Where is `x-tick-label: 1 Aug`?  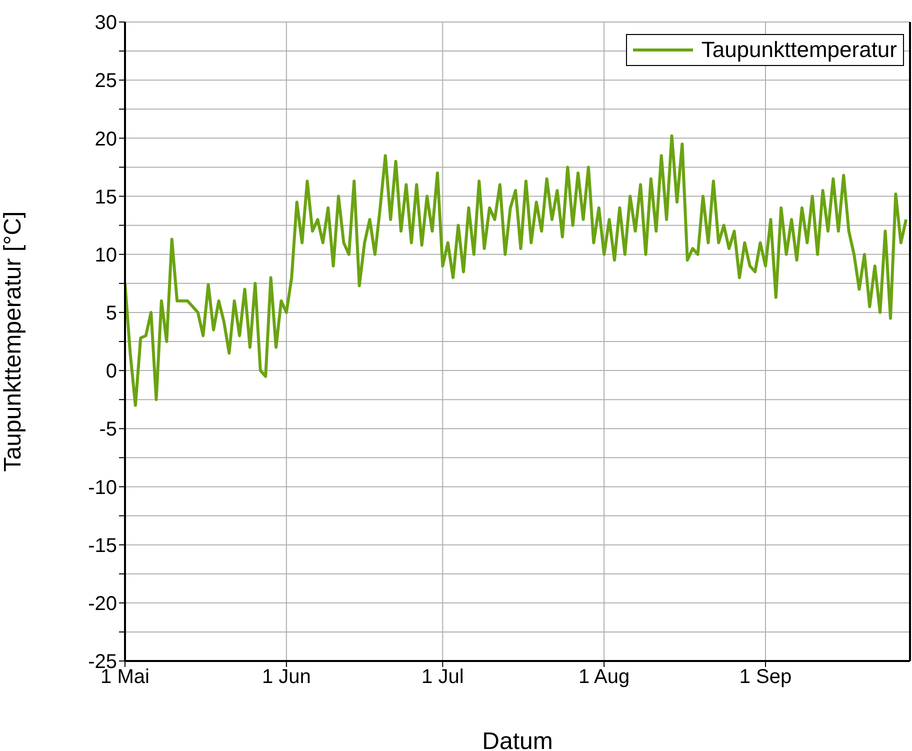
x-tick-label: 1 Aug is located at coordinates (604, 677).